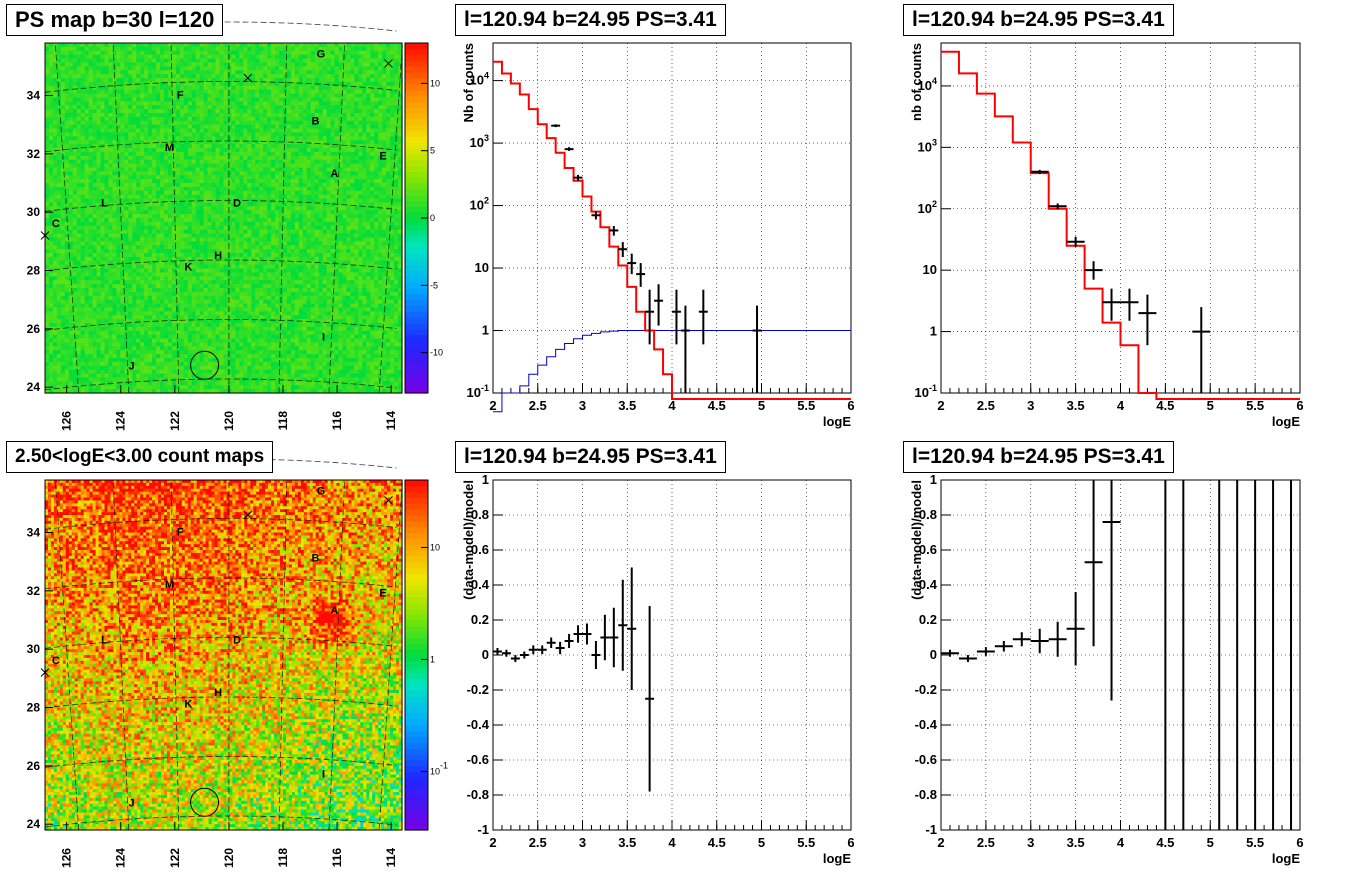 The image size is (1348, 875). What do you see at coordinates (56, 661) in the screenshot?
I see `source-label: C` at bounding box center [56, 661].